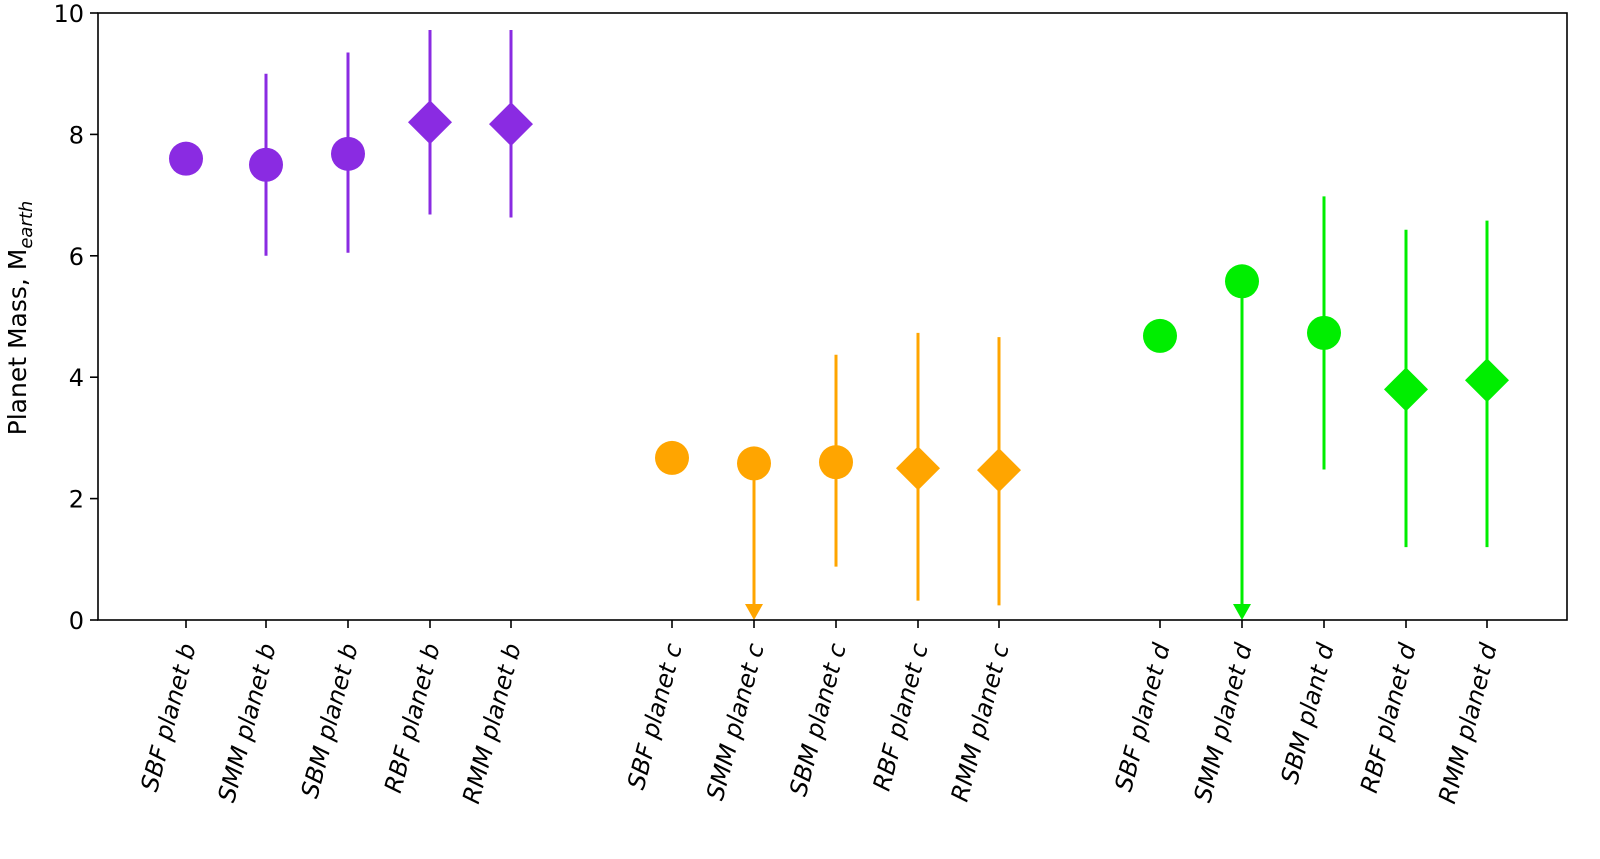  I want to click on x-tick-label: RMM planet b, so click(492, 723).